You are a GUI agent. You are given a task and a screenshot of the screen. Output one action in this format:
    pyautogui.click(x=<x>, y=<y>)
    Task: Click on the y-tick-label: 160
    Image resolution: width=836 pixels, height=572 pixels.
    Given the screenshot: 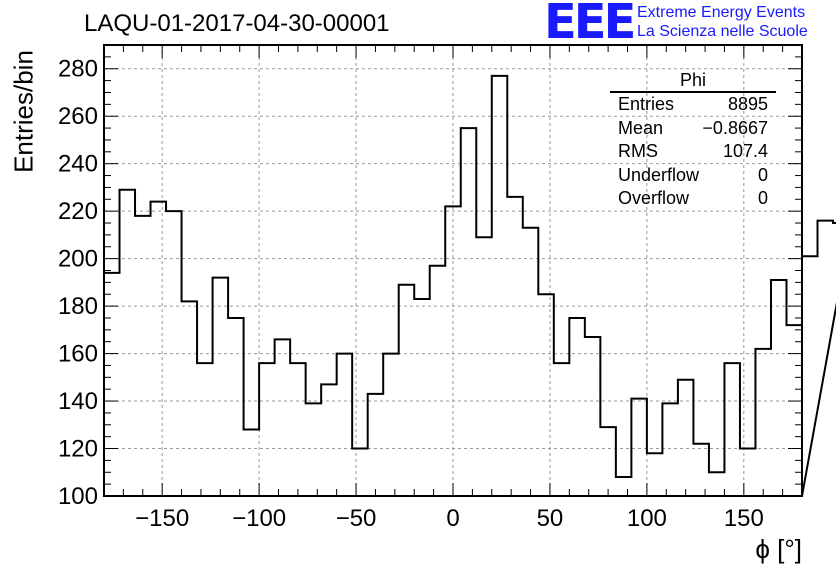 What is the action you would take?
    pyautogui.click(x=78, y=354)
    